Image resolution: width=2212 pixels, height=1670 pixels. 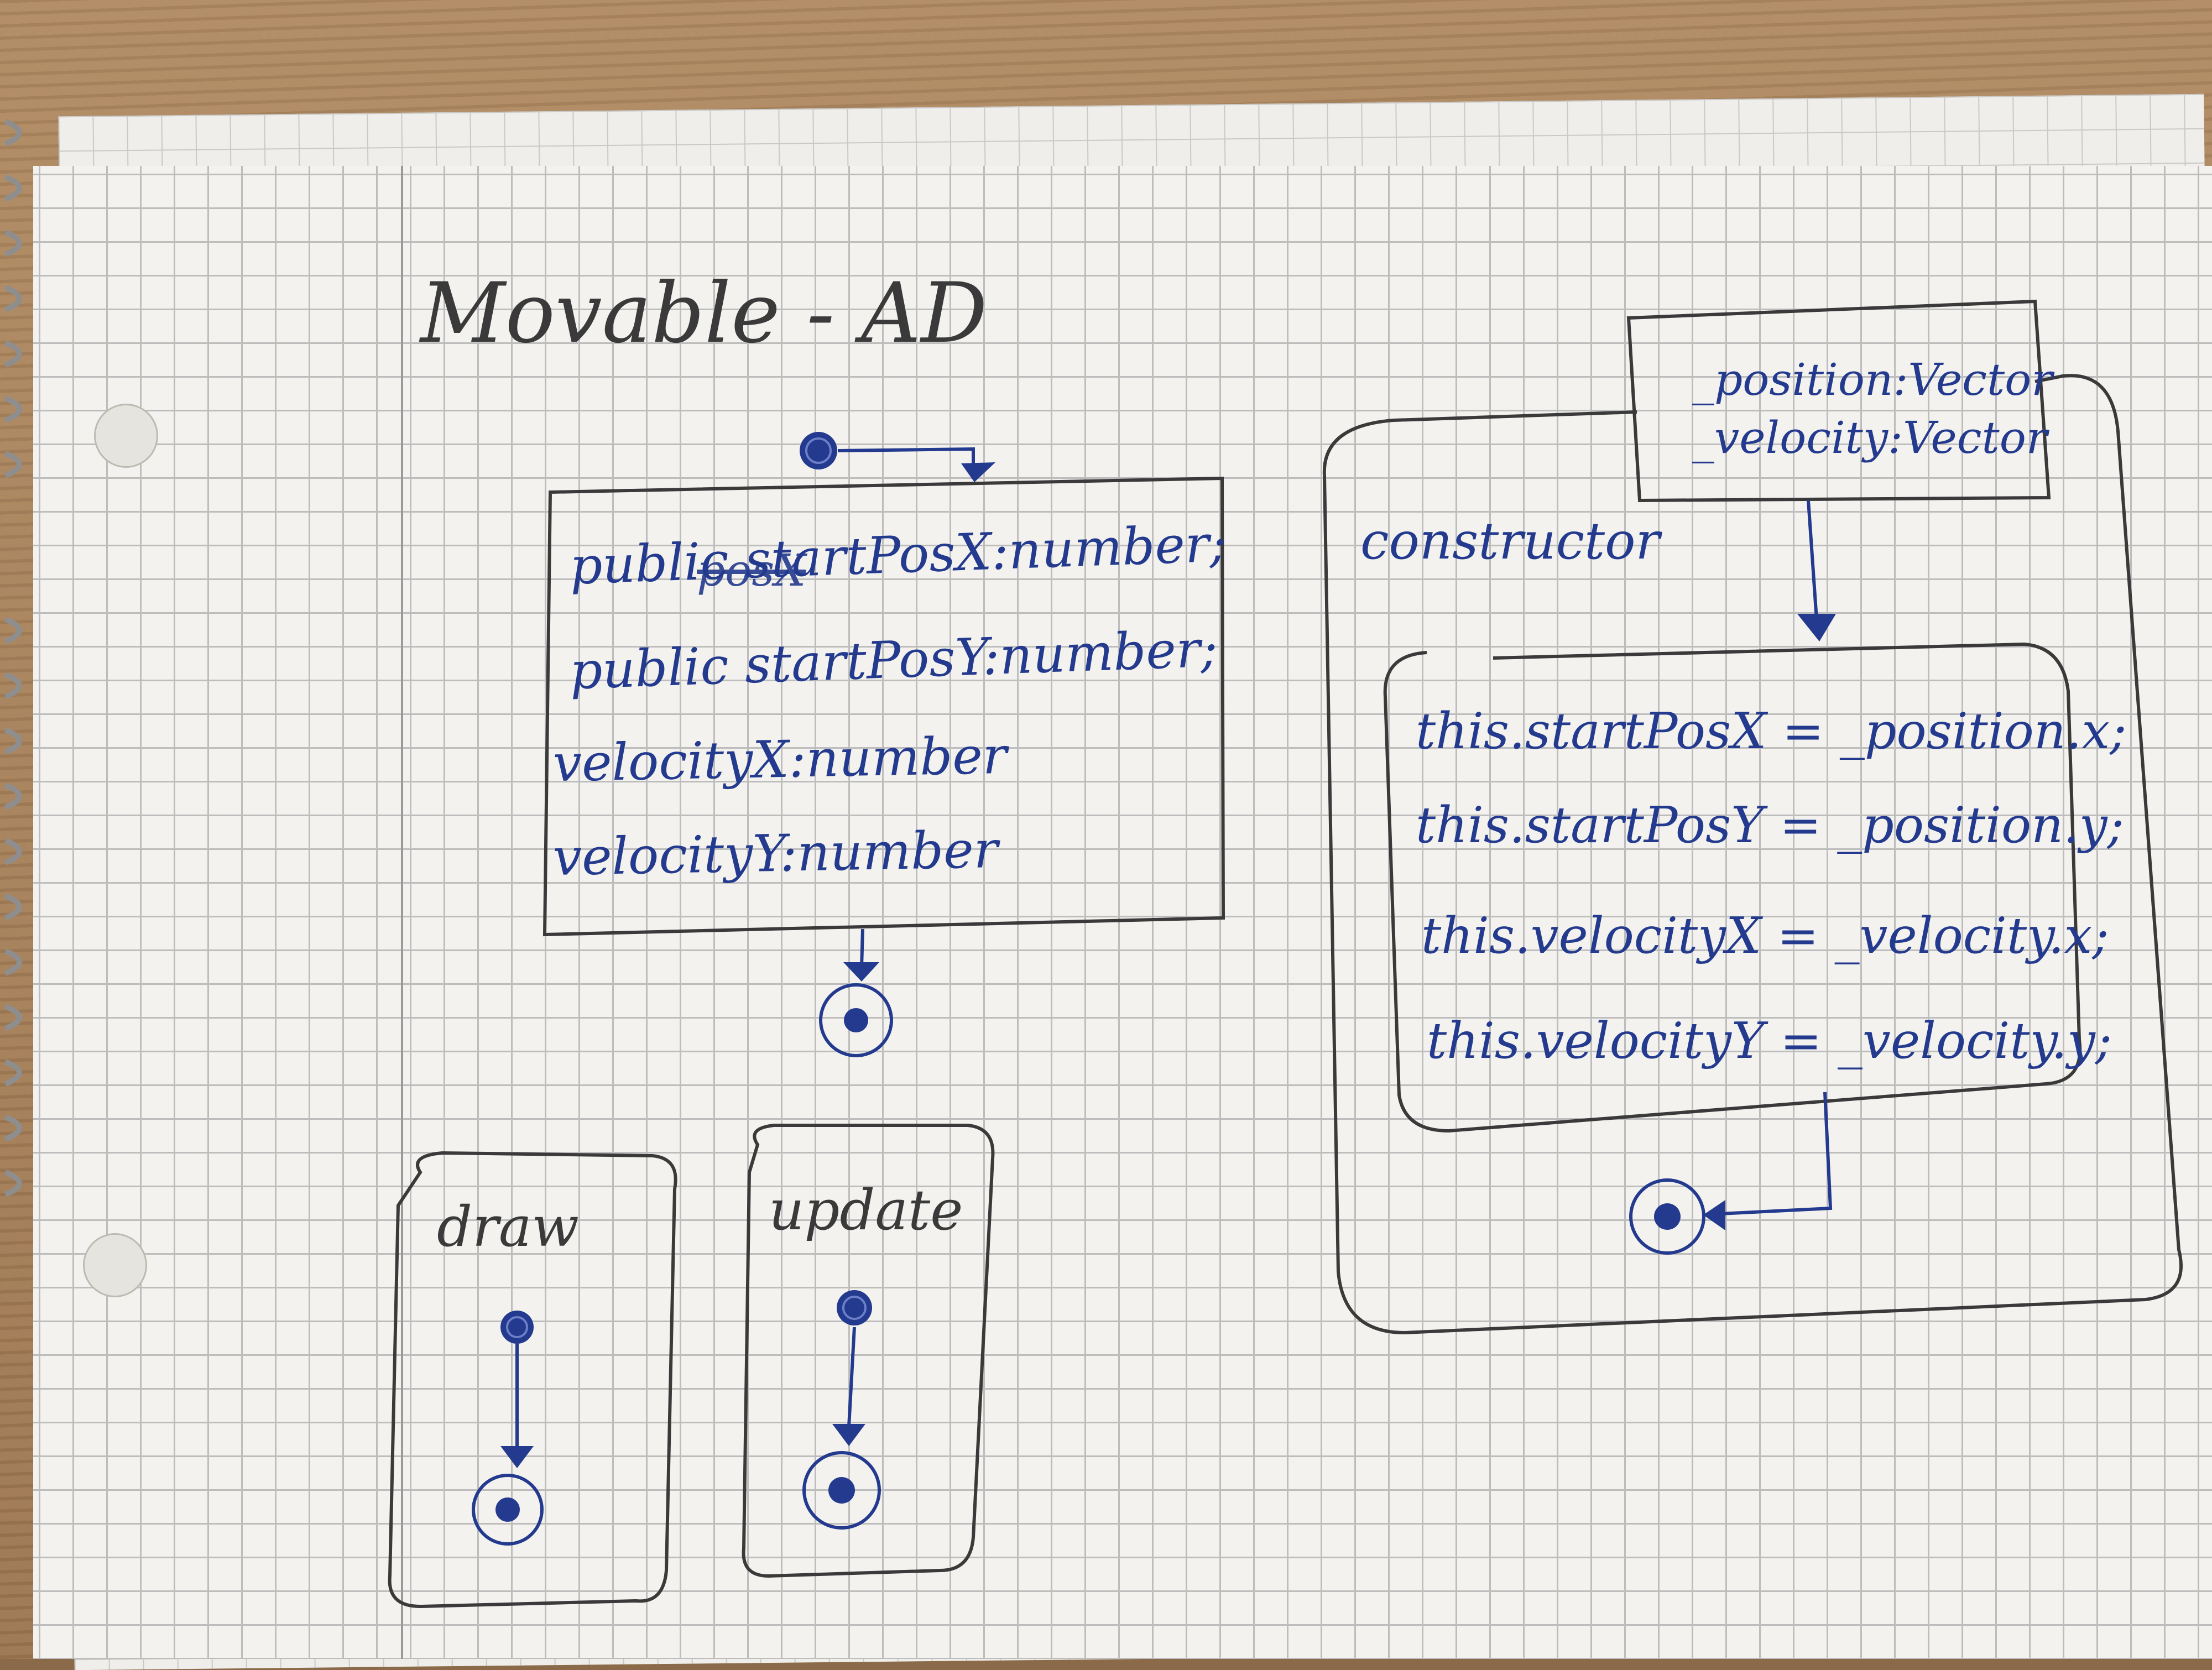 What do you see at coordinates (1769, 1041) in the screenshot?
I see `constructor-statement-4: this.velocityY = _velocity.y;` at bounding box center [1769, 1041].